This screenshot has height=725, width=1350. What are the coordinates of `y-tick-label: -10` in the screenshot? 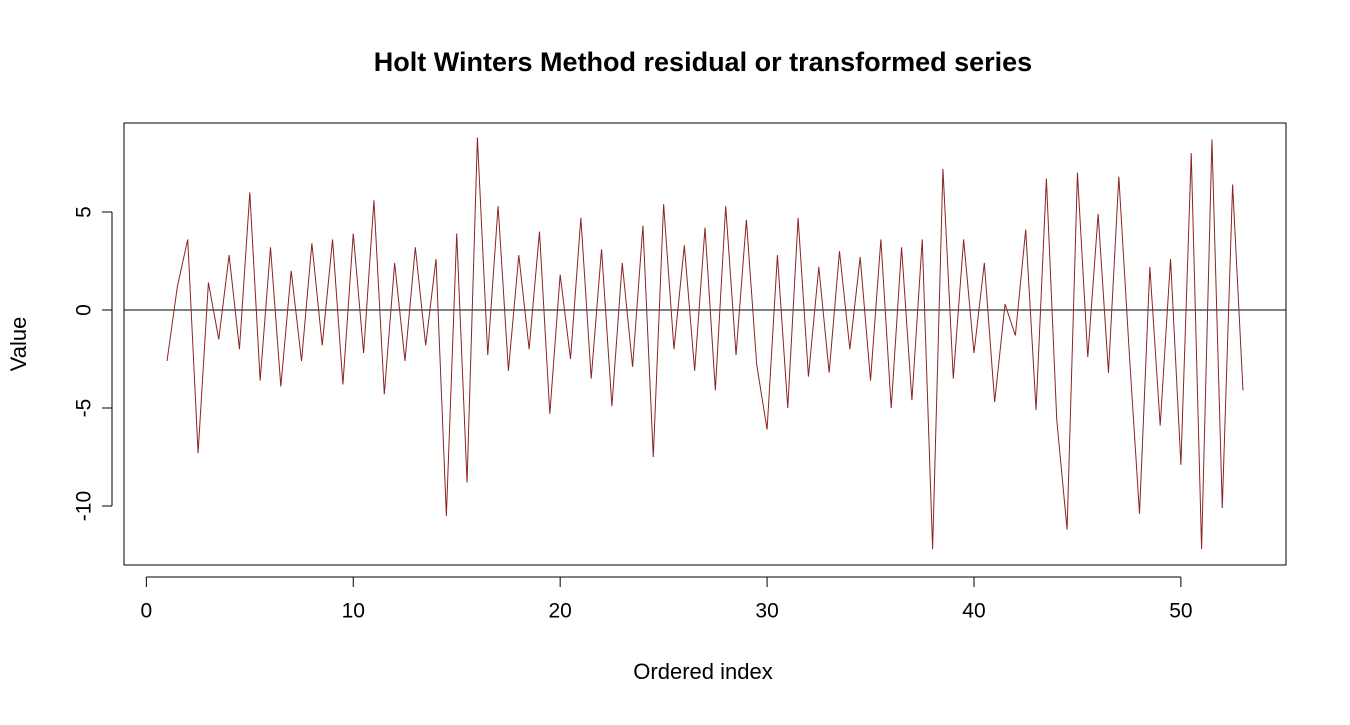 It's located at (84, 506).